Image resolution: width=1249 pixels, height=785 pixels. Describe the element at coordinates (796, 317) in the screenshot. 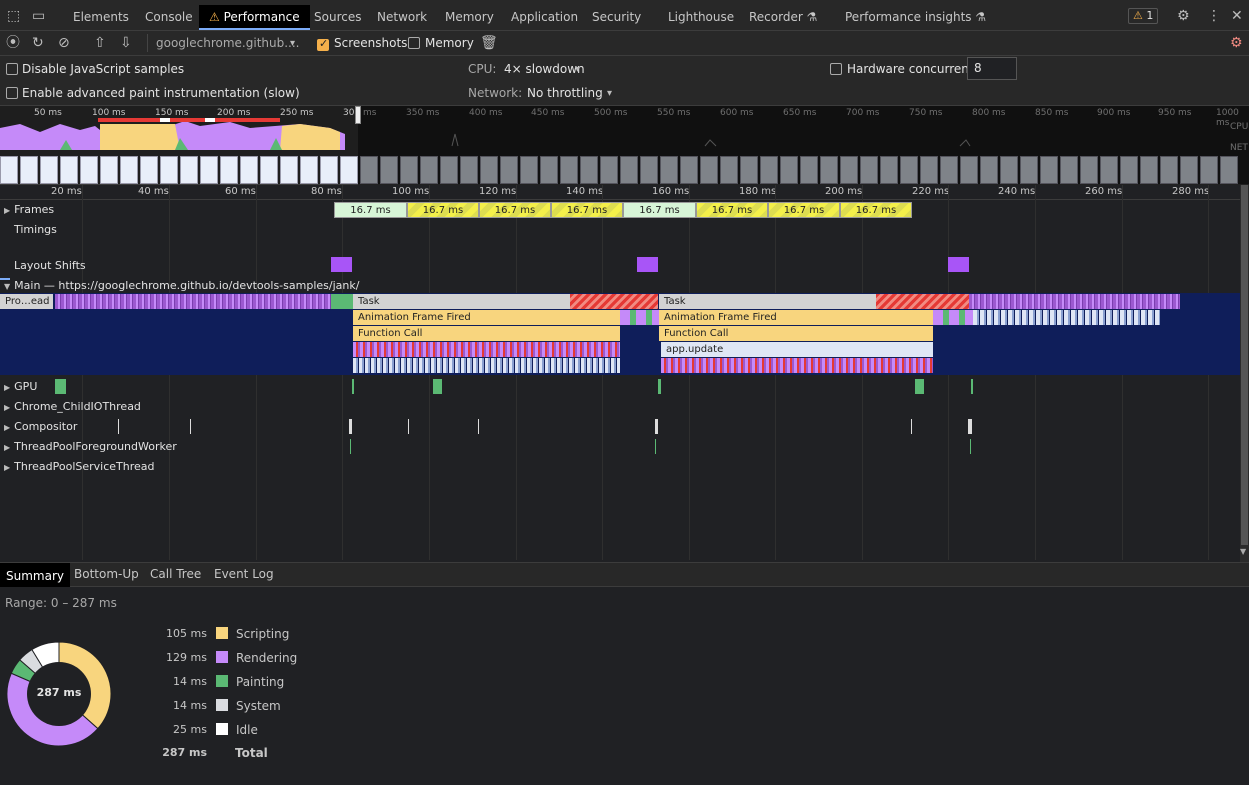

I see `animation-frame-event: Animation Frame Fired` at that location.